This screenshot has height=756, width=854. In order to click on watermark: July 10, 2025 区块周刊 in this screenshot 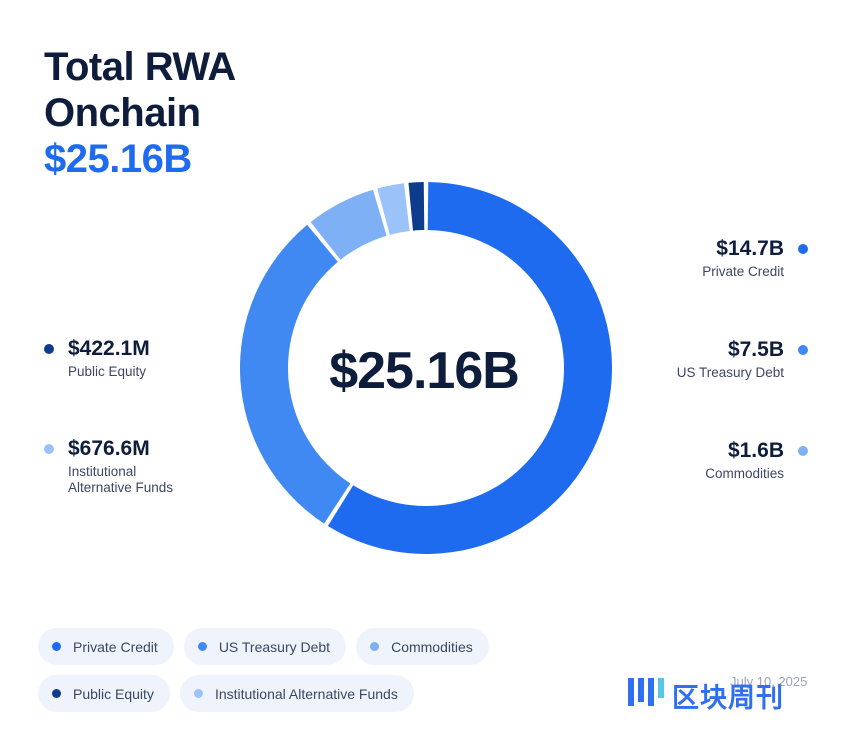, I will do `click(730, 692)`.